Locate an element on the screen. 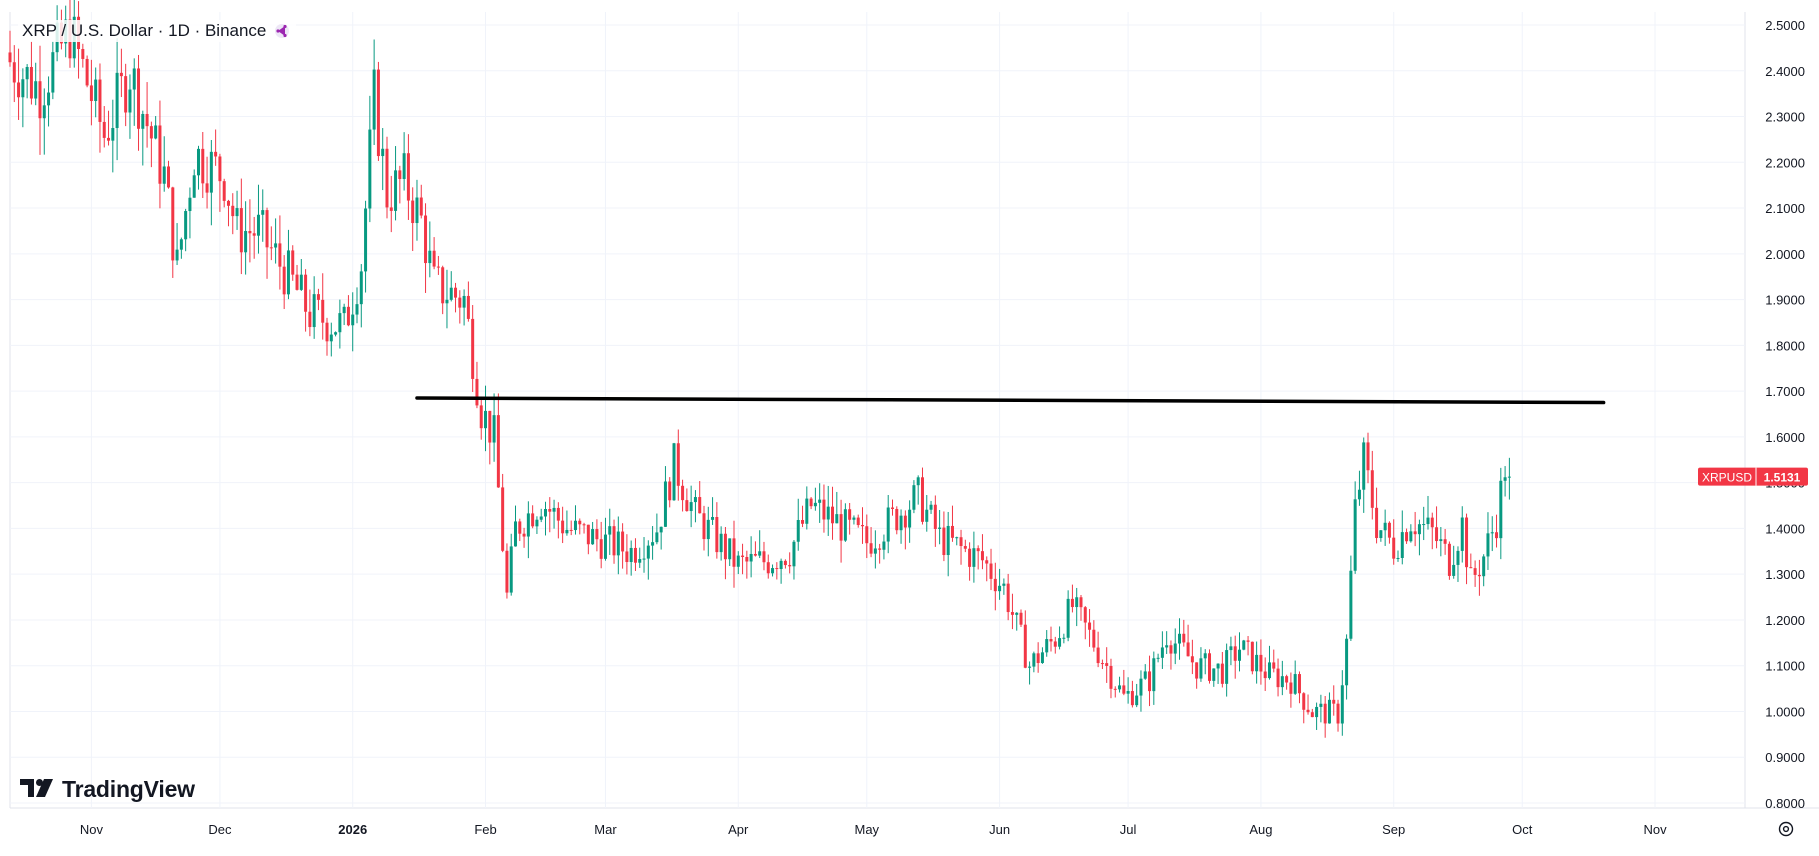 This screenshot has height=856, width=1819. tradingview-brand: TradingView is located at coordinates (107, 789).